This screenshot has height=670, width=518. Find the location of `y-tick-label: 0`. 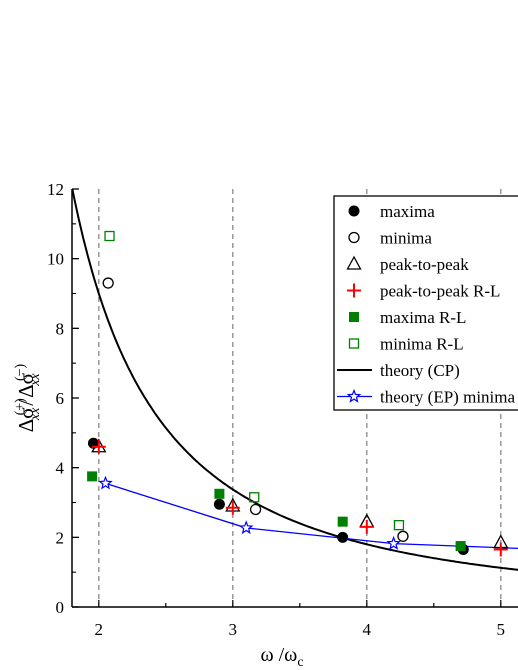

y-tick-label: 0 is located at coordinates (60, 607).